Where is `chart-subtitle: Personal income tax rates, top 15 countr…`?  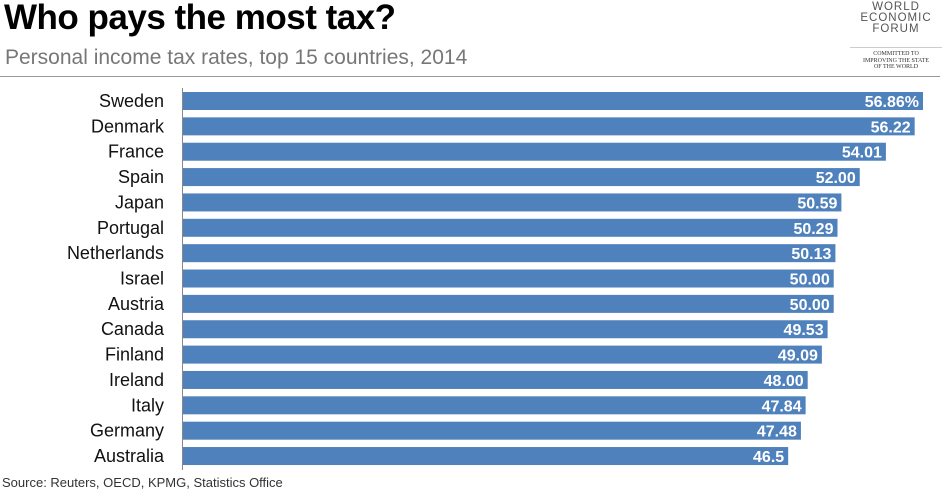
chart-subtitle: Personal income tax rates, top 15 countr… is located at coordinates (236, 57).